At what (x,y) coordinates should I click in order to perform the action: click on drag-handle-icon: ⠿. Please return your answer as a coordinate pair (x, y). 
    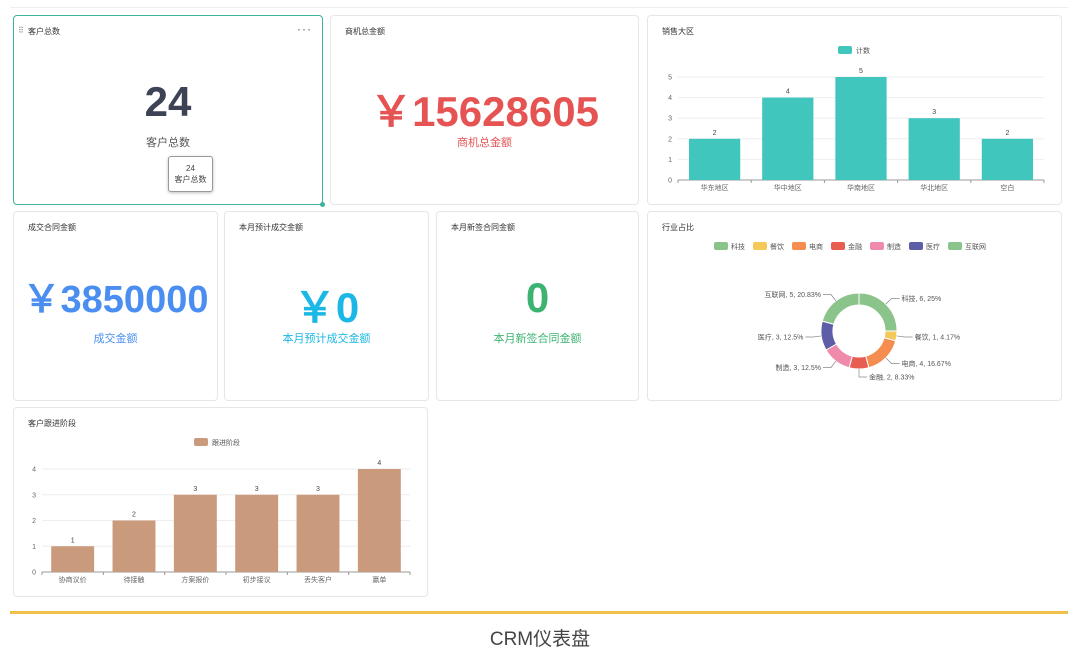
    Looking at the image, I should click on (21, 30).